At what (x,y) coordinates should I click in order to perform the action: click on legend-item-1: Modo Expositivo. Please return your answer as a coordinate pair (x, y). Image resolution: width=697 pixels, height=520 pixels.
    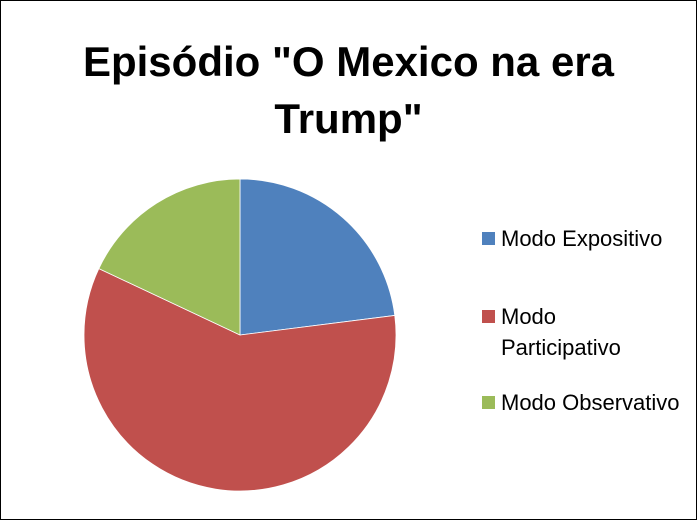
    Looking at the image, I should click on (581, 238).